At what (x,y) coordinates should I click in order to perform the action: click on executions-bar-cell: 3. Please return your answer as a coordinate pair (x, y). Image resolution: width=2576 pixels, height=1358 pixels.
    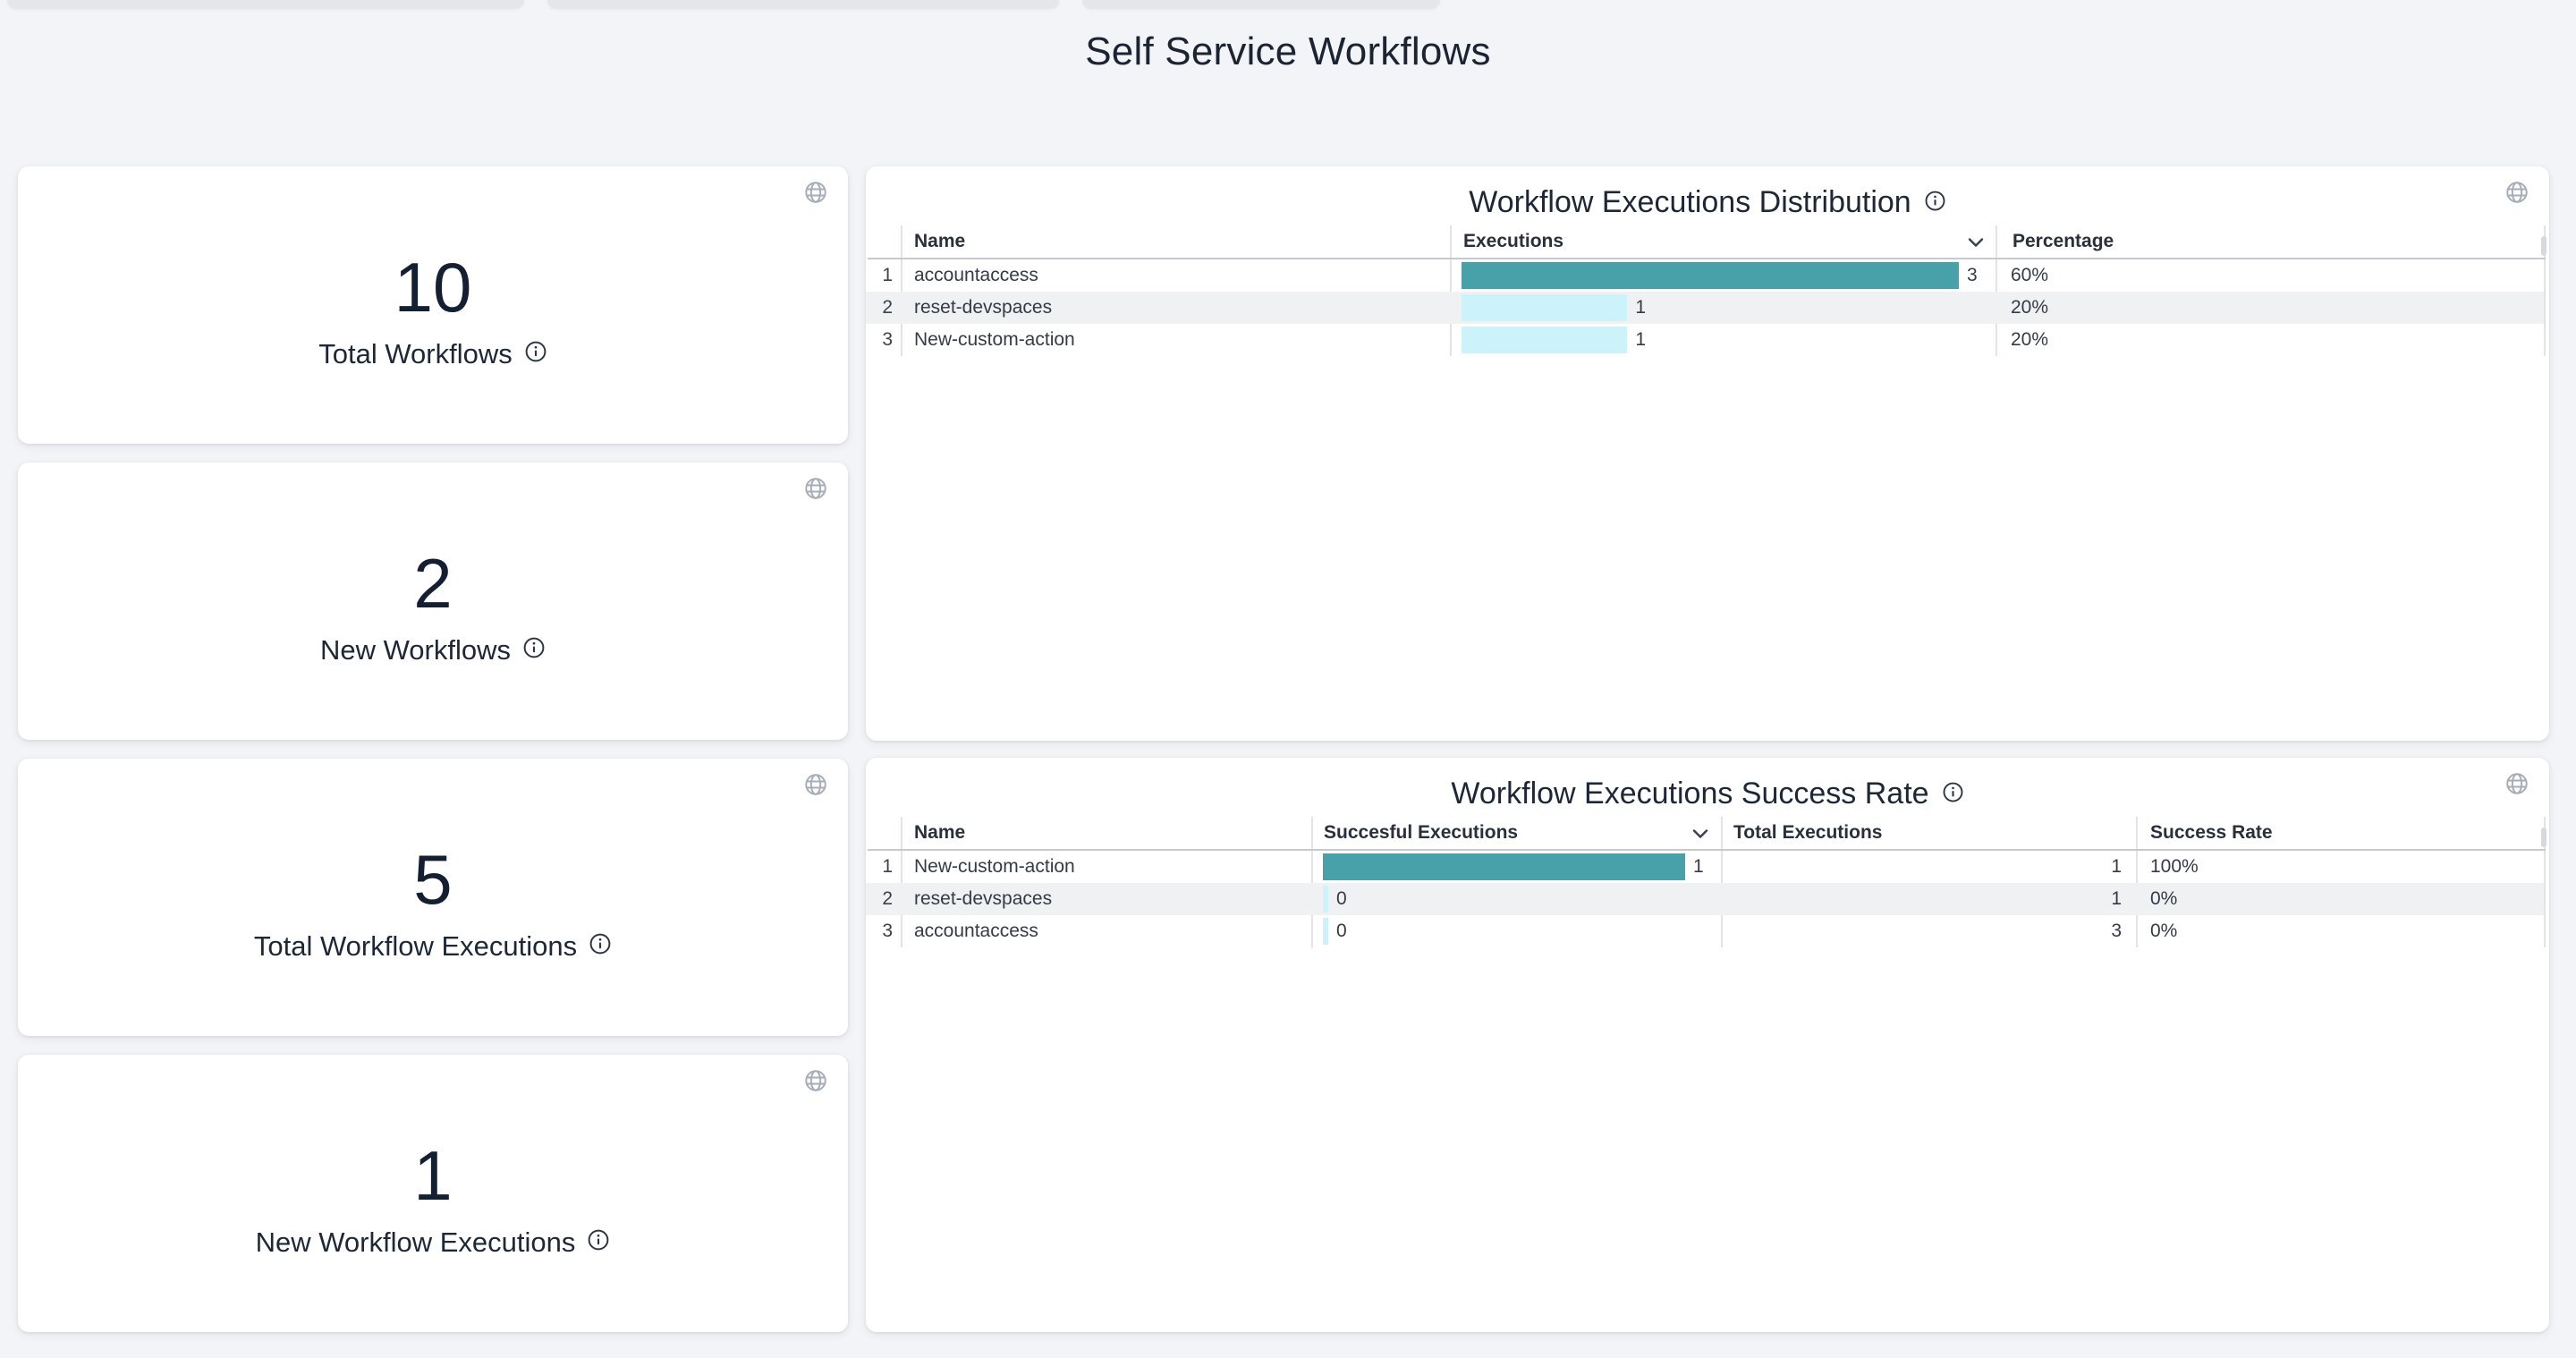
    Looking at the image, I should click on (1720, 276).